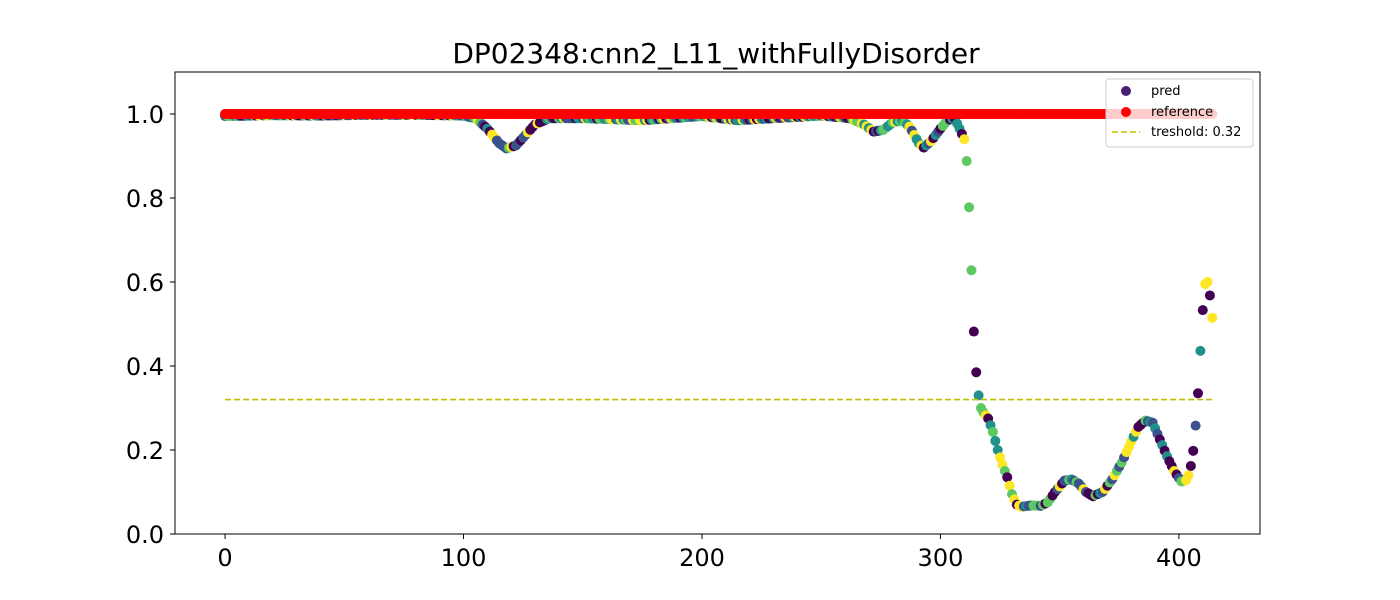 The image size is (1400, 600). I want to click on y-tick-label: 0.8, so click(145, 199).